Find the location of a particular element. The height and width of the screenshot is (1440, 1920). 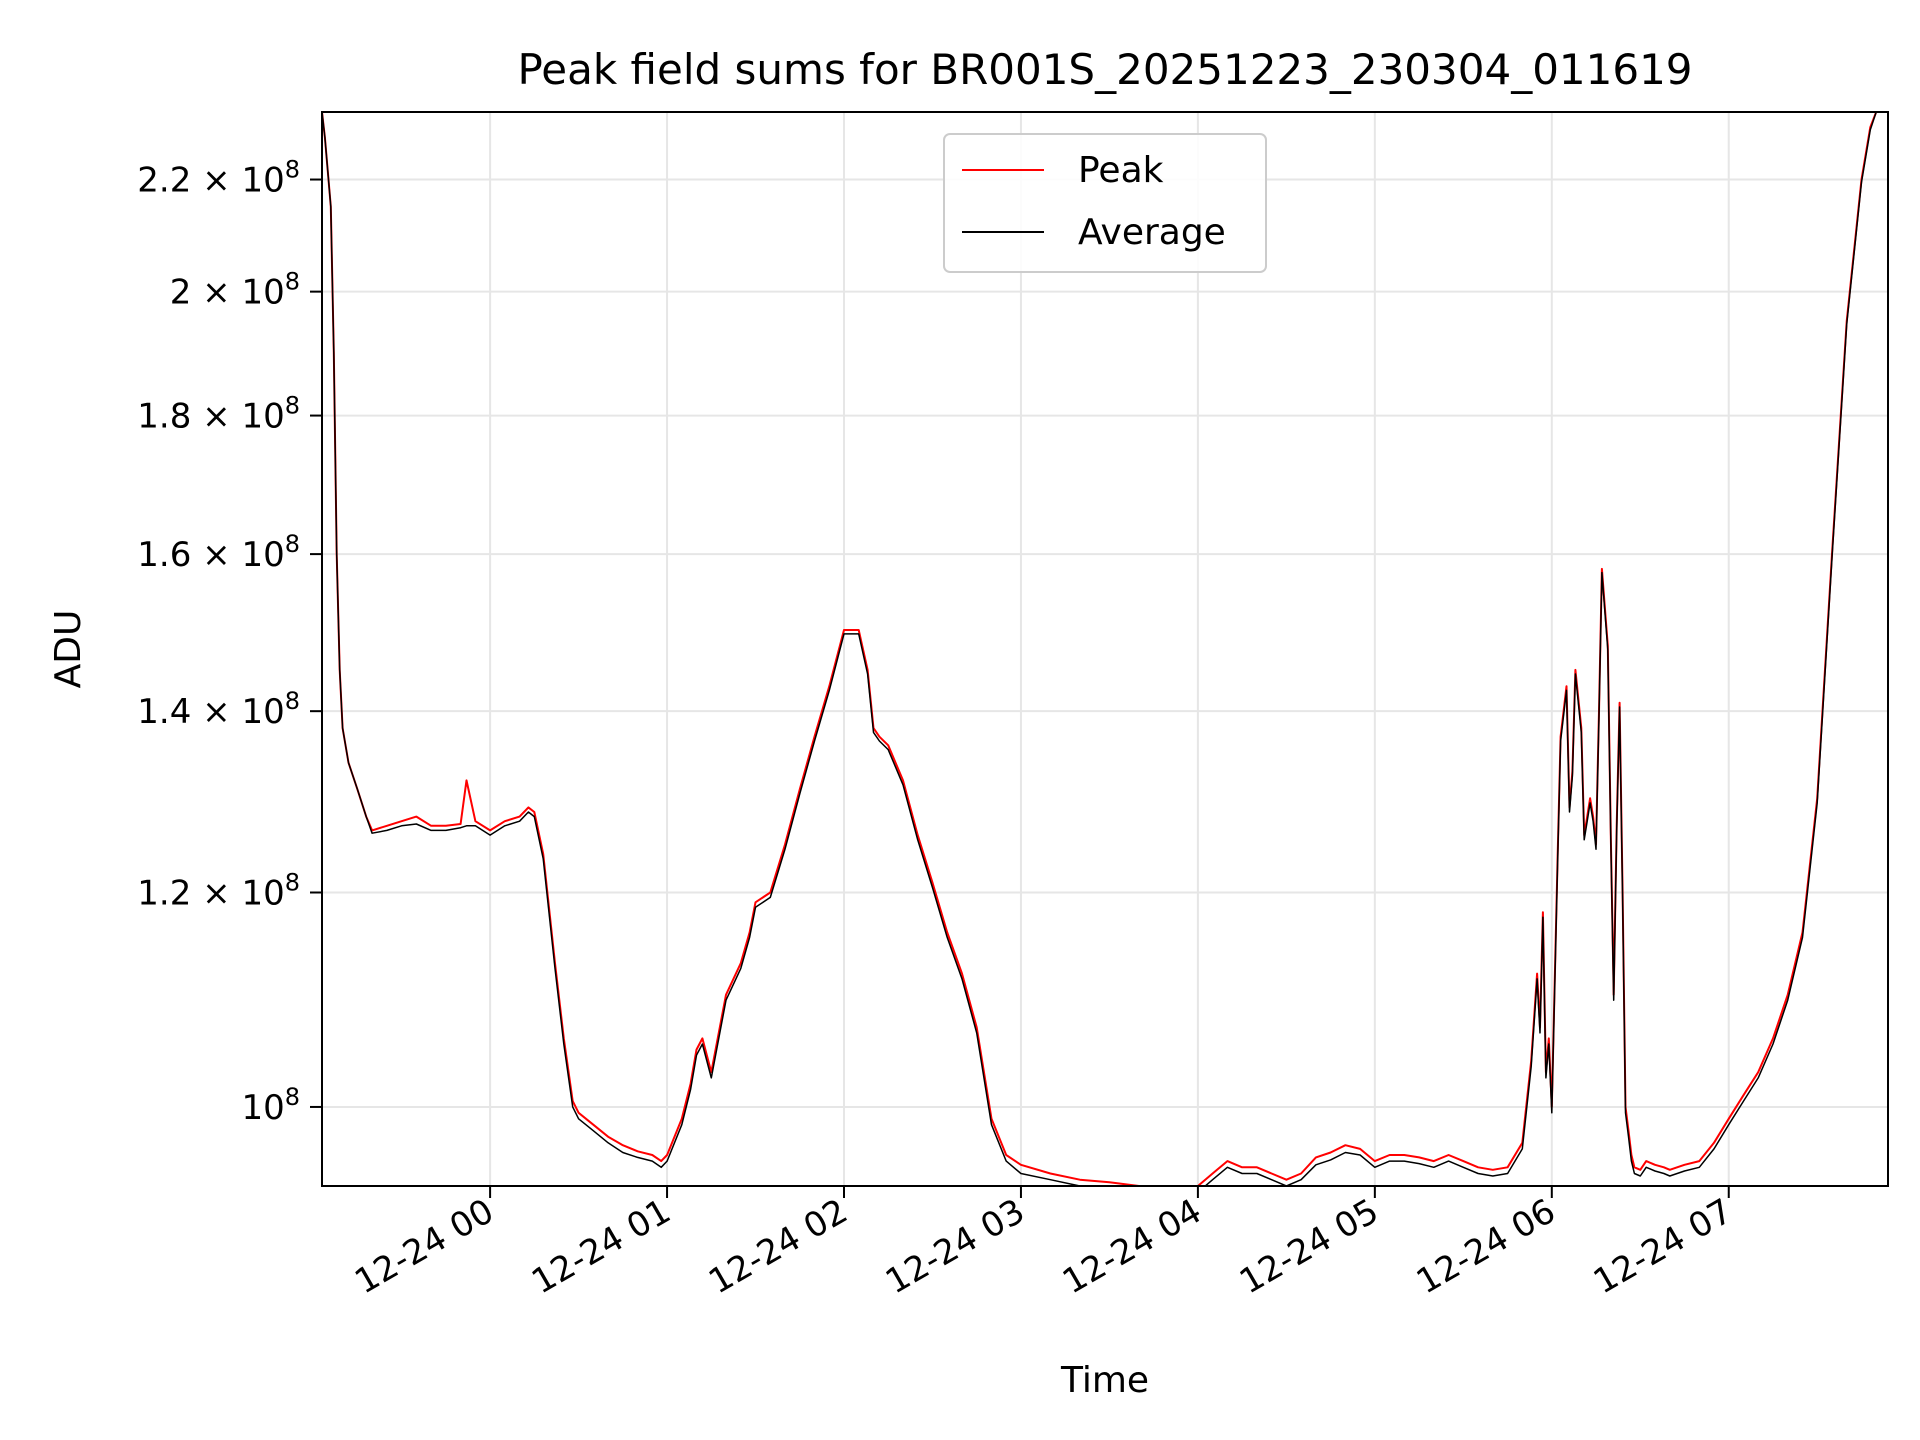

legend: Peak Average is located at coordinates (1105, 203).